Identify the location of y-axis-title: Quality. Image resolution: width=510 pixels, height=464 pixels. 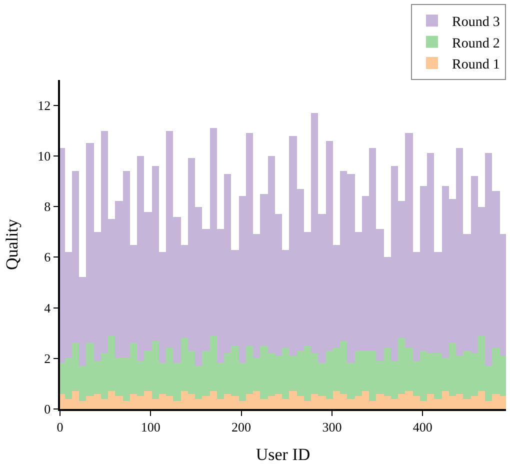
(12, 244).